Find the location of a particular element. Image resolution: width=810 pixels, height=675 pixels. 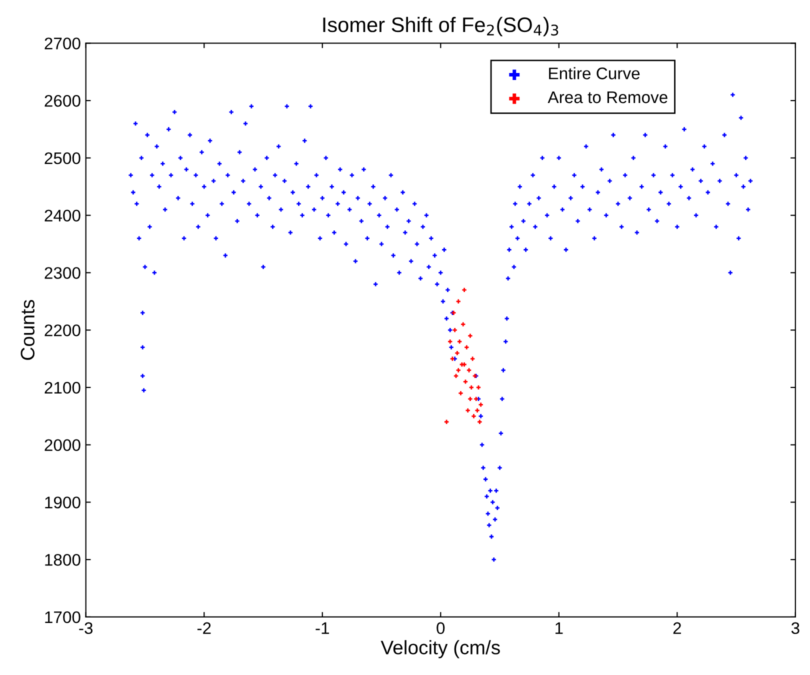

y-tick-label: 2000 is located at coordinates (62, 445).